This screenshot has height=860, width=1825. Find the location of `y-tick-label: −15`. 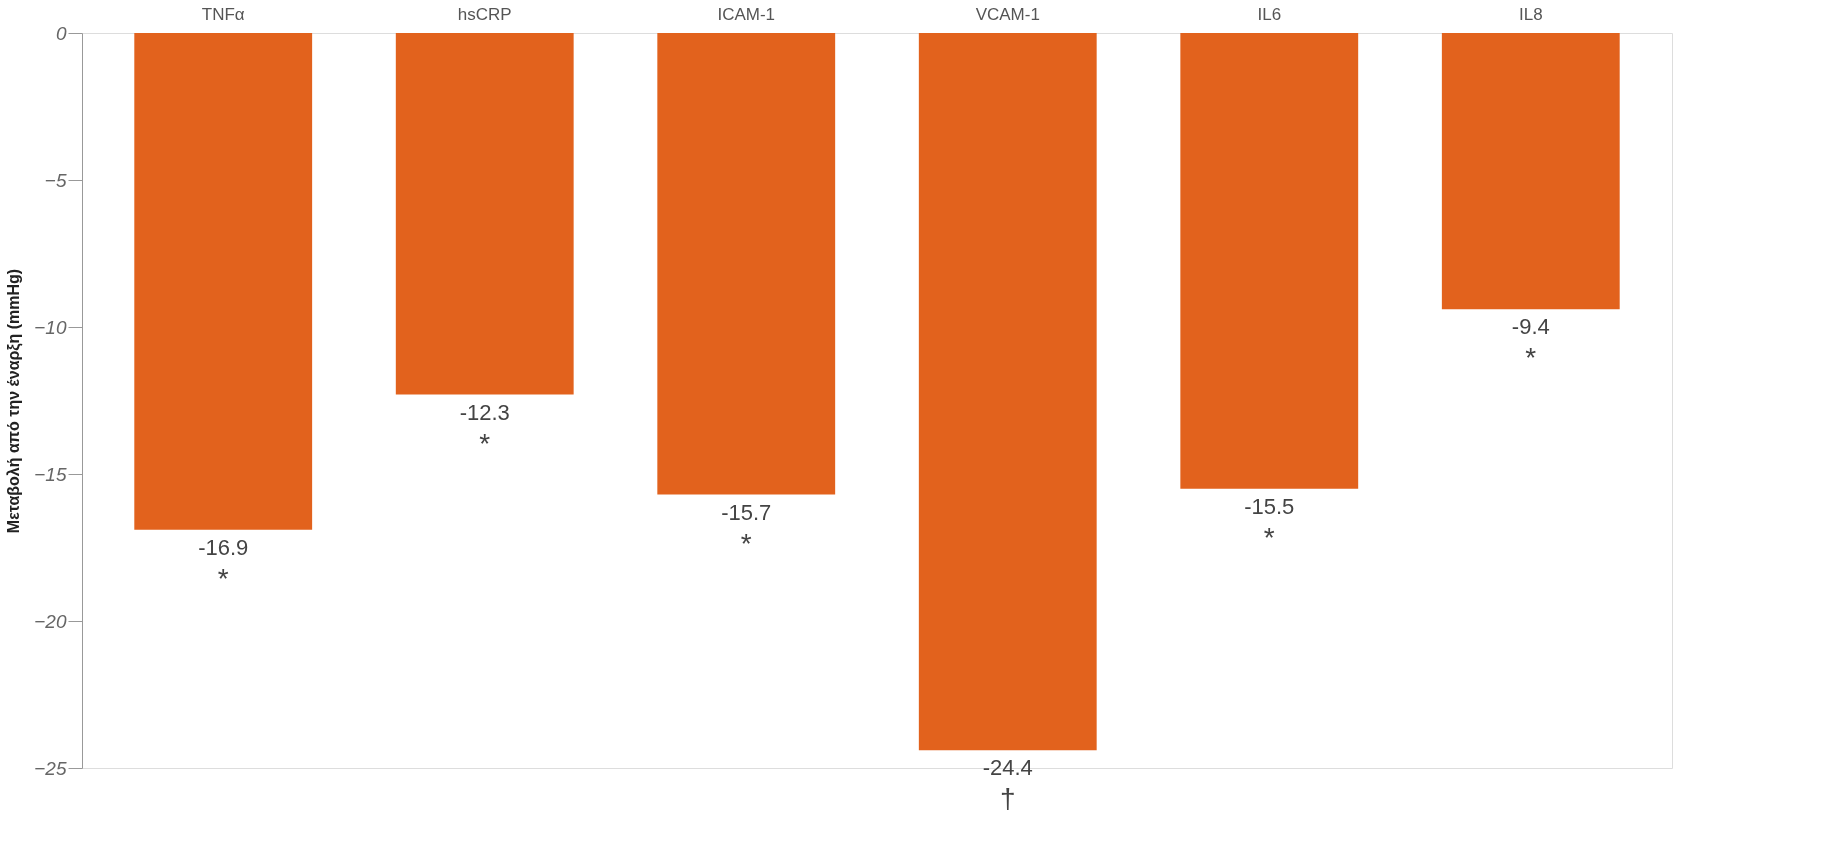

y-tick-label: −15 is located at coordinates (50, 474).